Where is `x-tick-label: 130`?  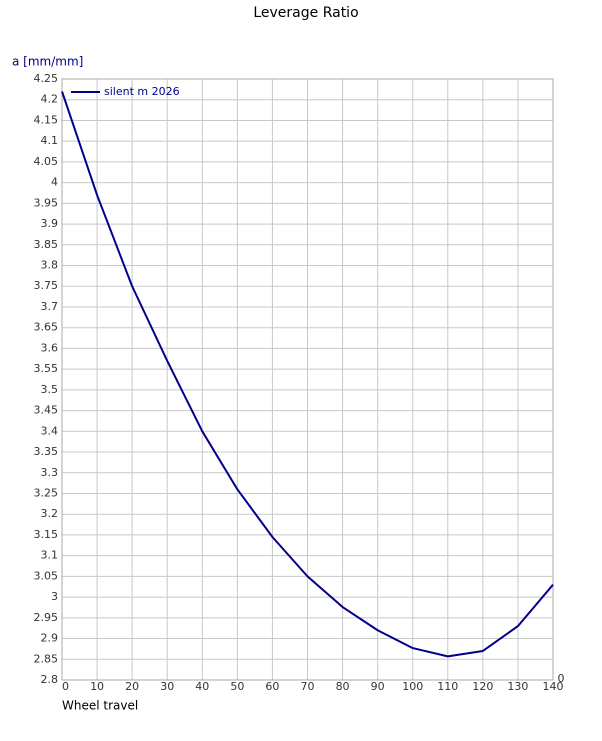
x-tick-label: 130 is located at coordinates (517, 686).